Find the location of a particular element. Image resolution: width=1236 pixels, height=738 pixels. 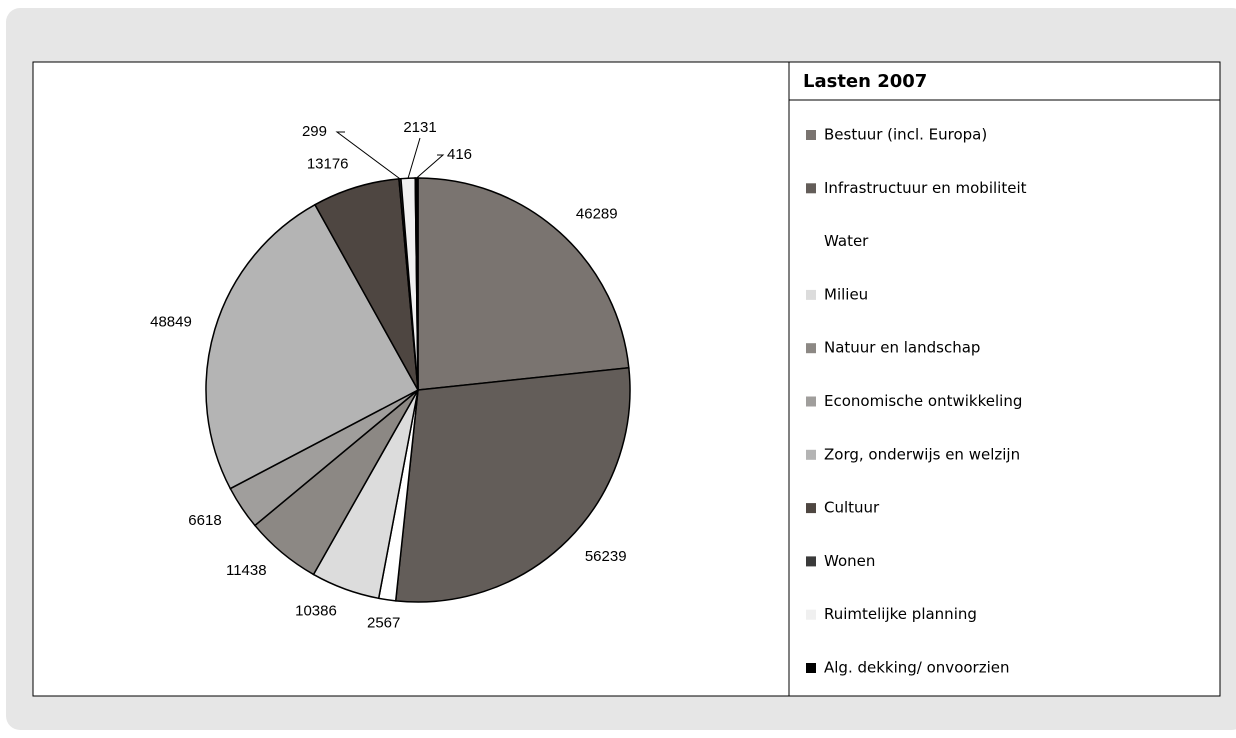

data-label: 299 is located at coordinates (314, 131).